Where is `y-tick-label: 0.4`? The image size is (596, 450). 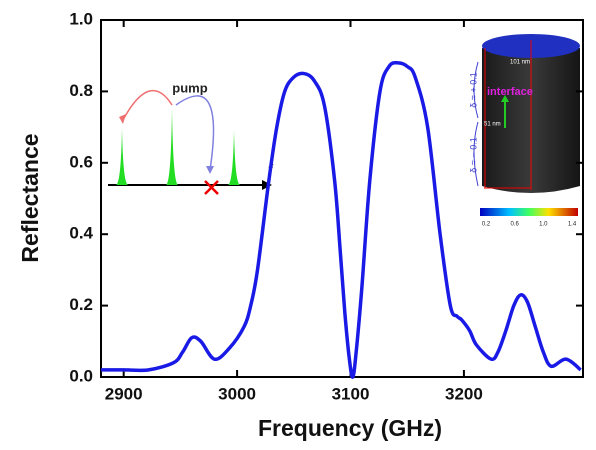
y-tick-label: 0.4 is located at coordinates (81, 233).